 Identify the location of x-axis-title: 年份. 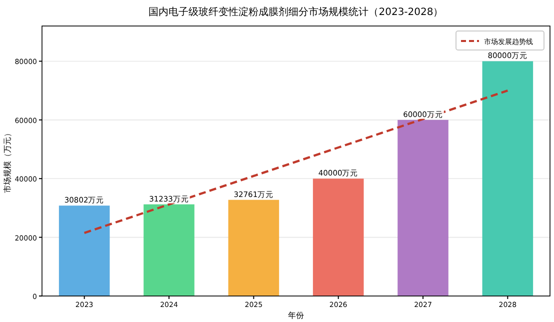
(296, 315).